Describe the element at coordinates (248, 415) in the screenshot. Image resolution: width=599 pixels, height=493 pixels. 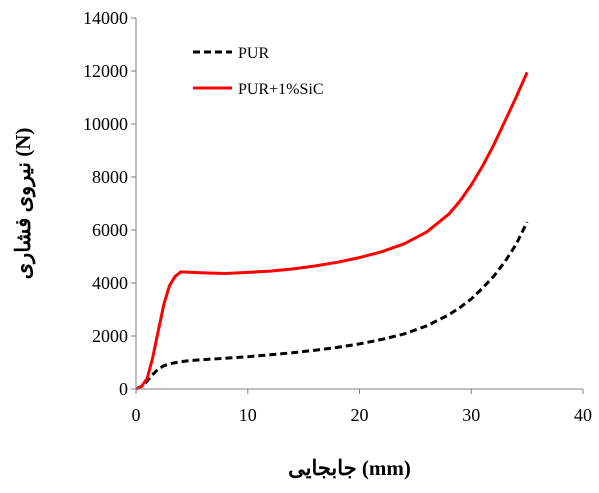
I see `x-tick-label: 10` at that location.